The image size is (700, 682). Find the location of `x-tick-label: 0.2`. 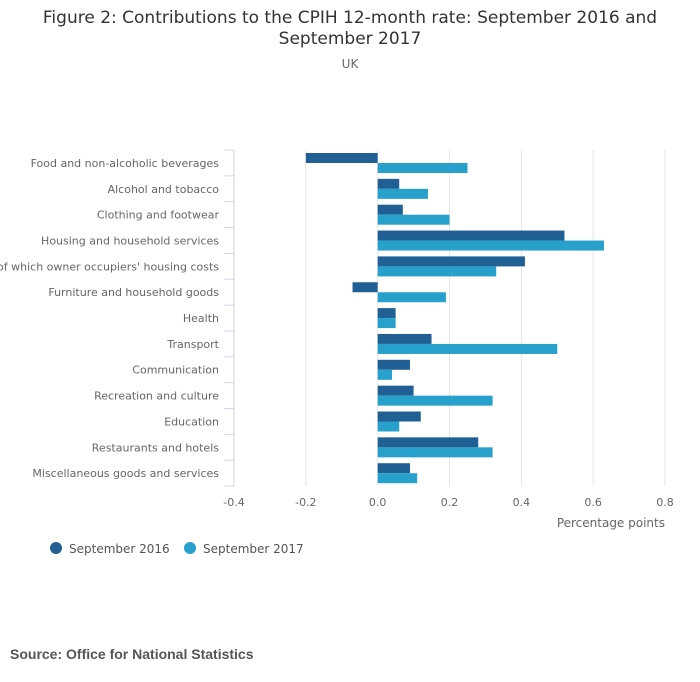

x-tick-label: 0.2 is located at coordinates (450, 502).